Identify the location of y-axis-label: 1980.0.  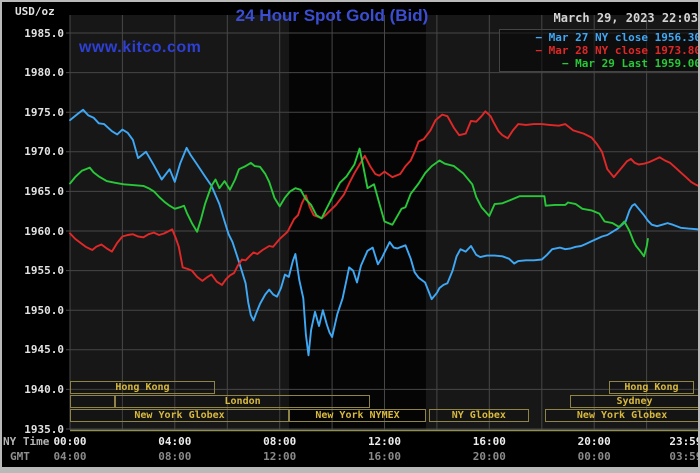
(44, 73).